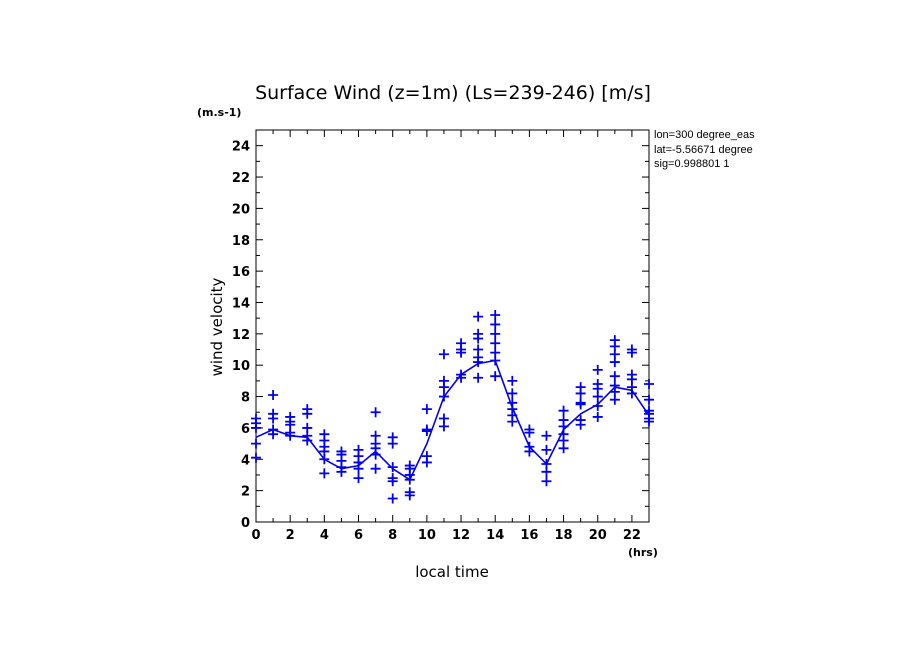  What do you see at coordinates (245, 429) in the screenshot?
I see `y-tick-label: 6` at bounding box center [245, 429].